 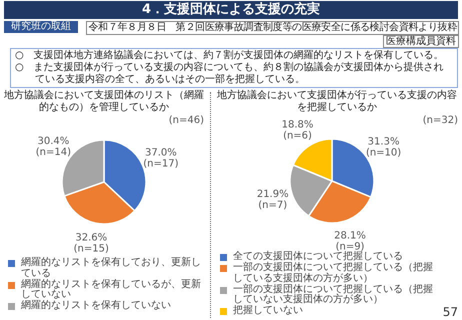 I want to click on text: 57, so click(x=450, y=312).